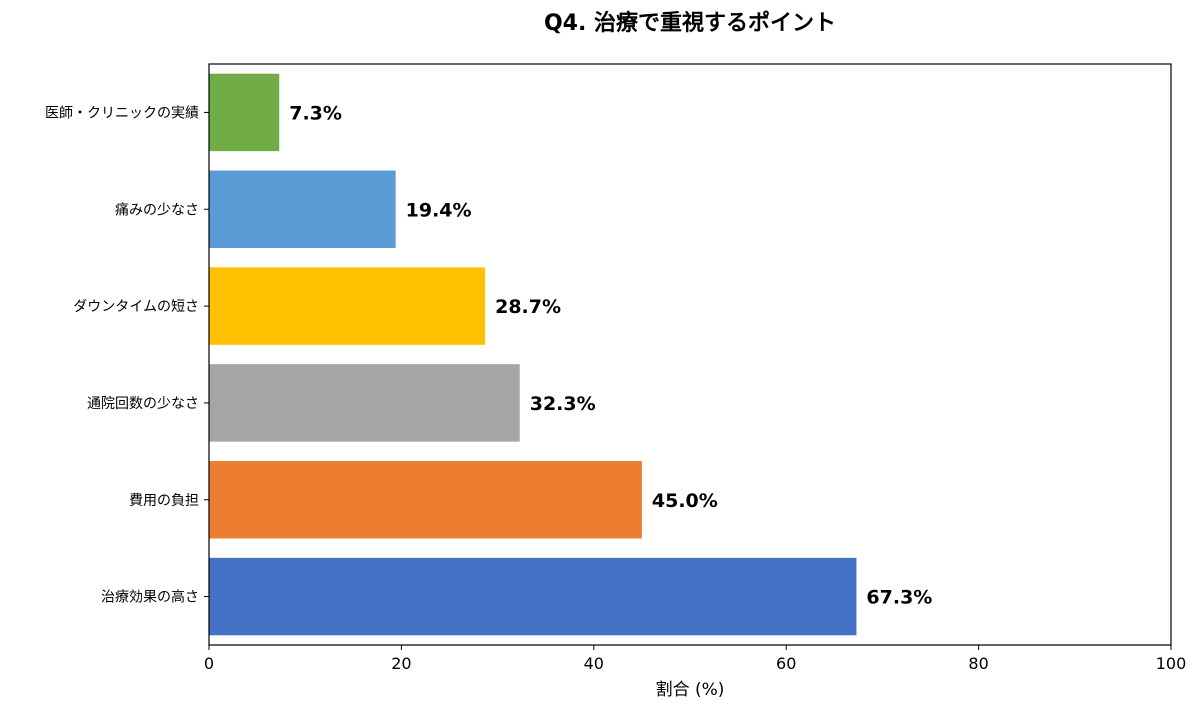 The image size is (1200, 716). Describe the element at coordinates (528, 307) in the screenshot. I see `bar-value-label: 28.7%` at that location.